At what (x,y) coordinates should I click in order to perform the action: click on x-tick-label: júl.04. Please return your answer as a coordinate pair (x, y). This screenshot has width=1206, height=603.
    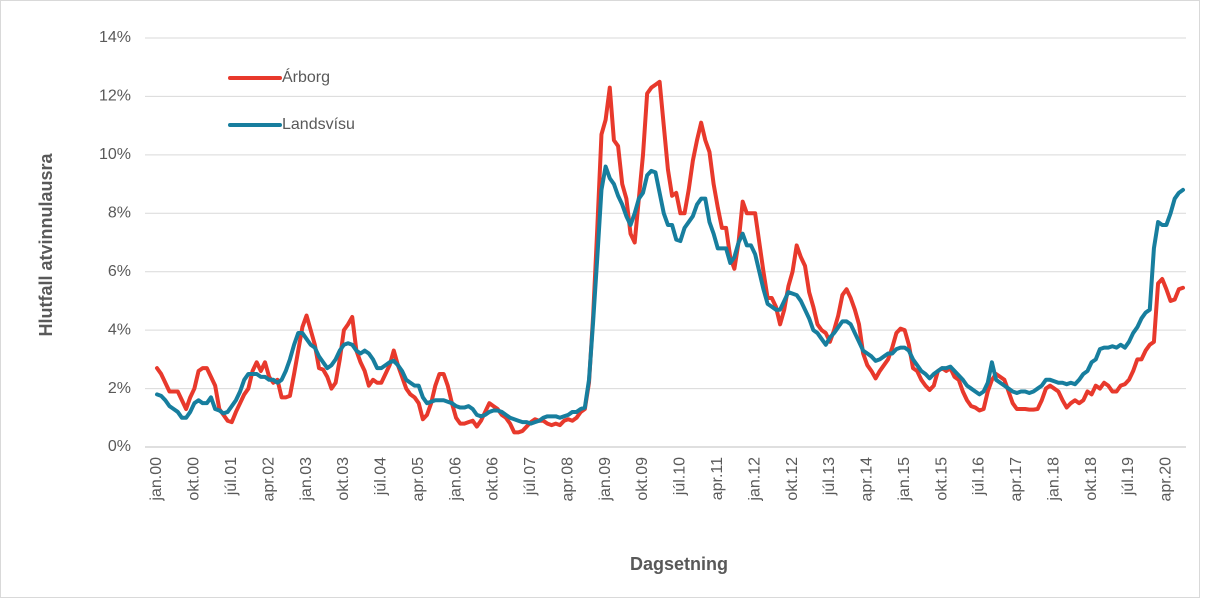
    Looking at the image, I should click on (381, 476).